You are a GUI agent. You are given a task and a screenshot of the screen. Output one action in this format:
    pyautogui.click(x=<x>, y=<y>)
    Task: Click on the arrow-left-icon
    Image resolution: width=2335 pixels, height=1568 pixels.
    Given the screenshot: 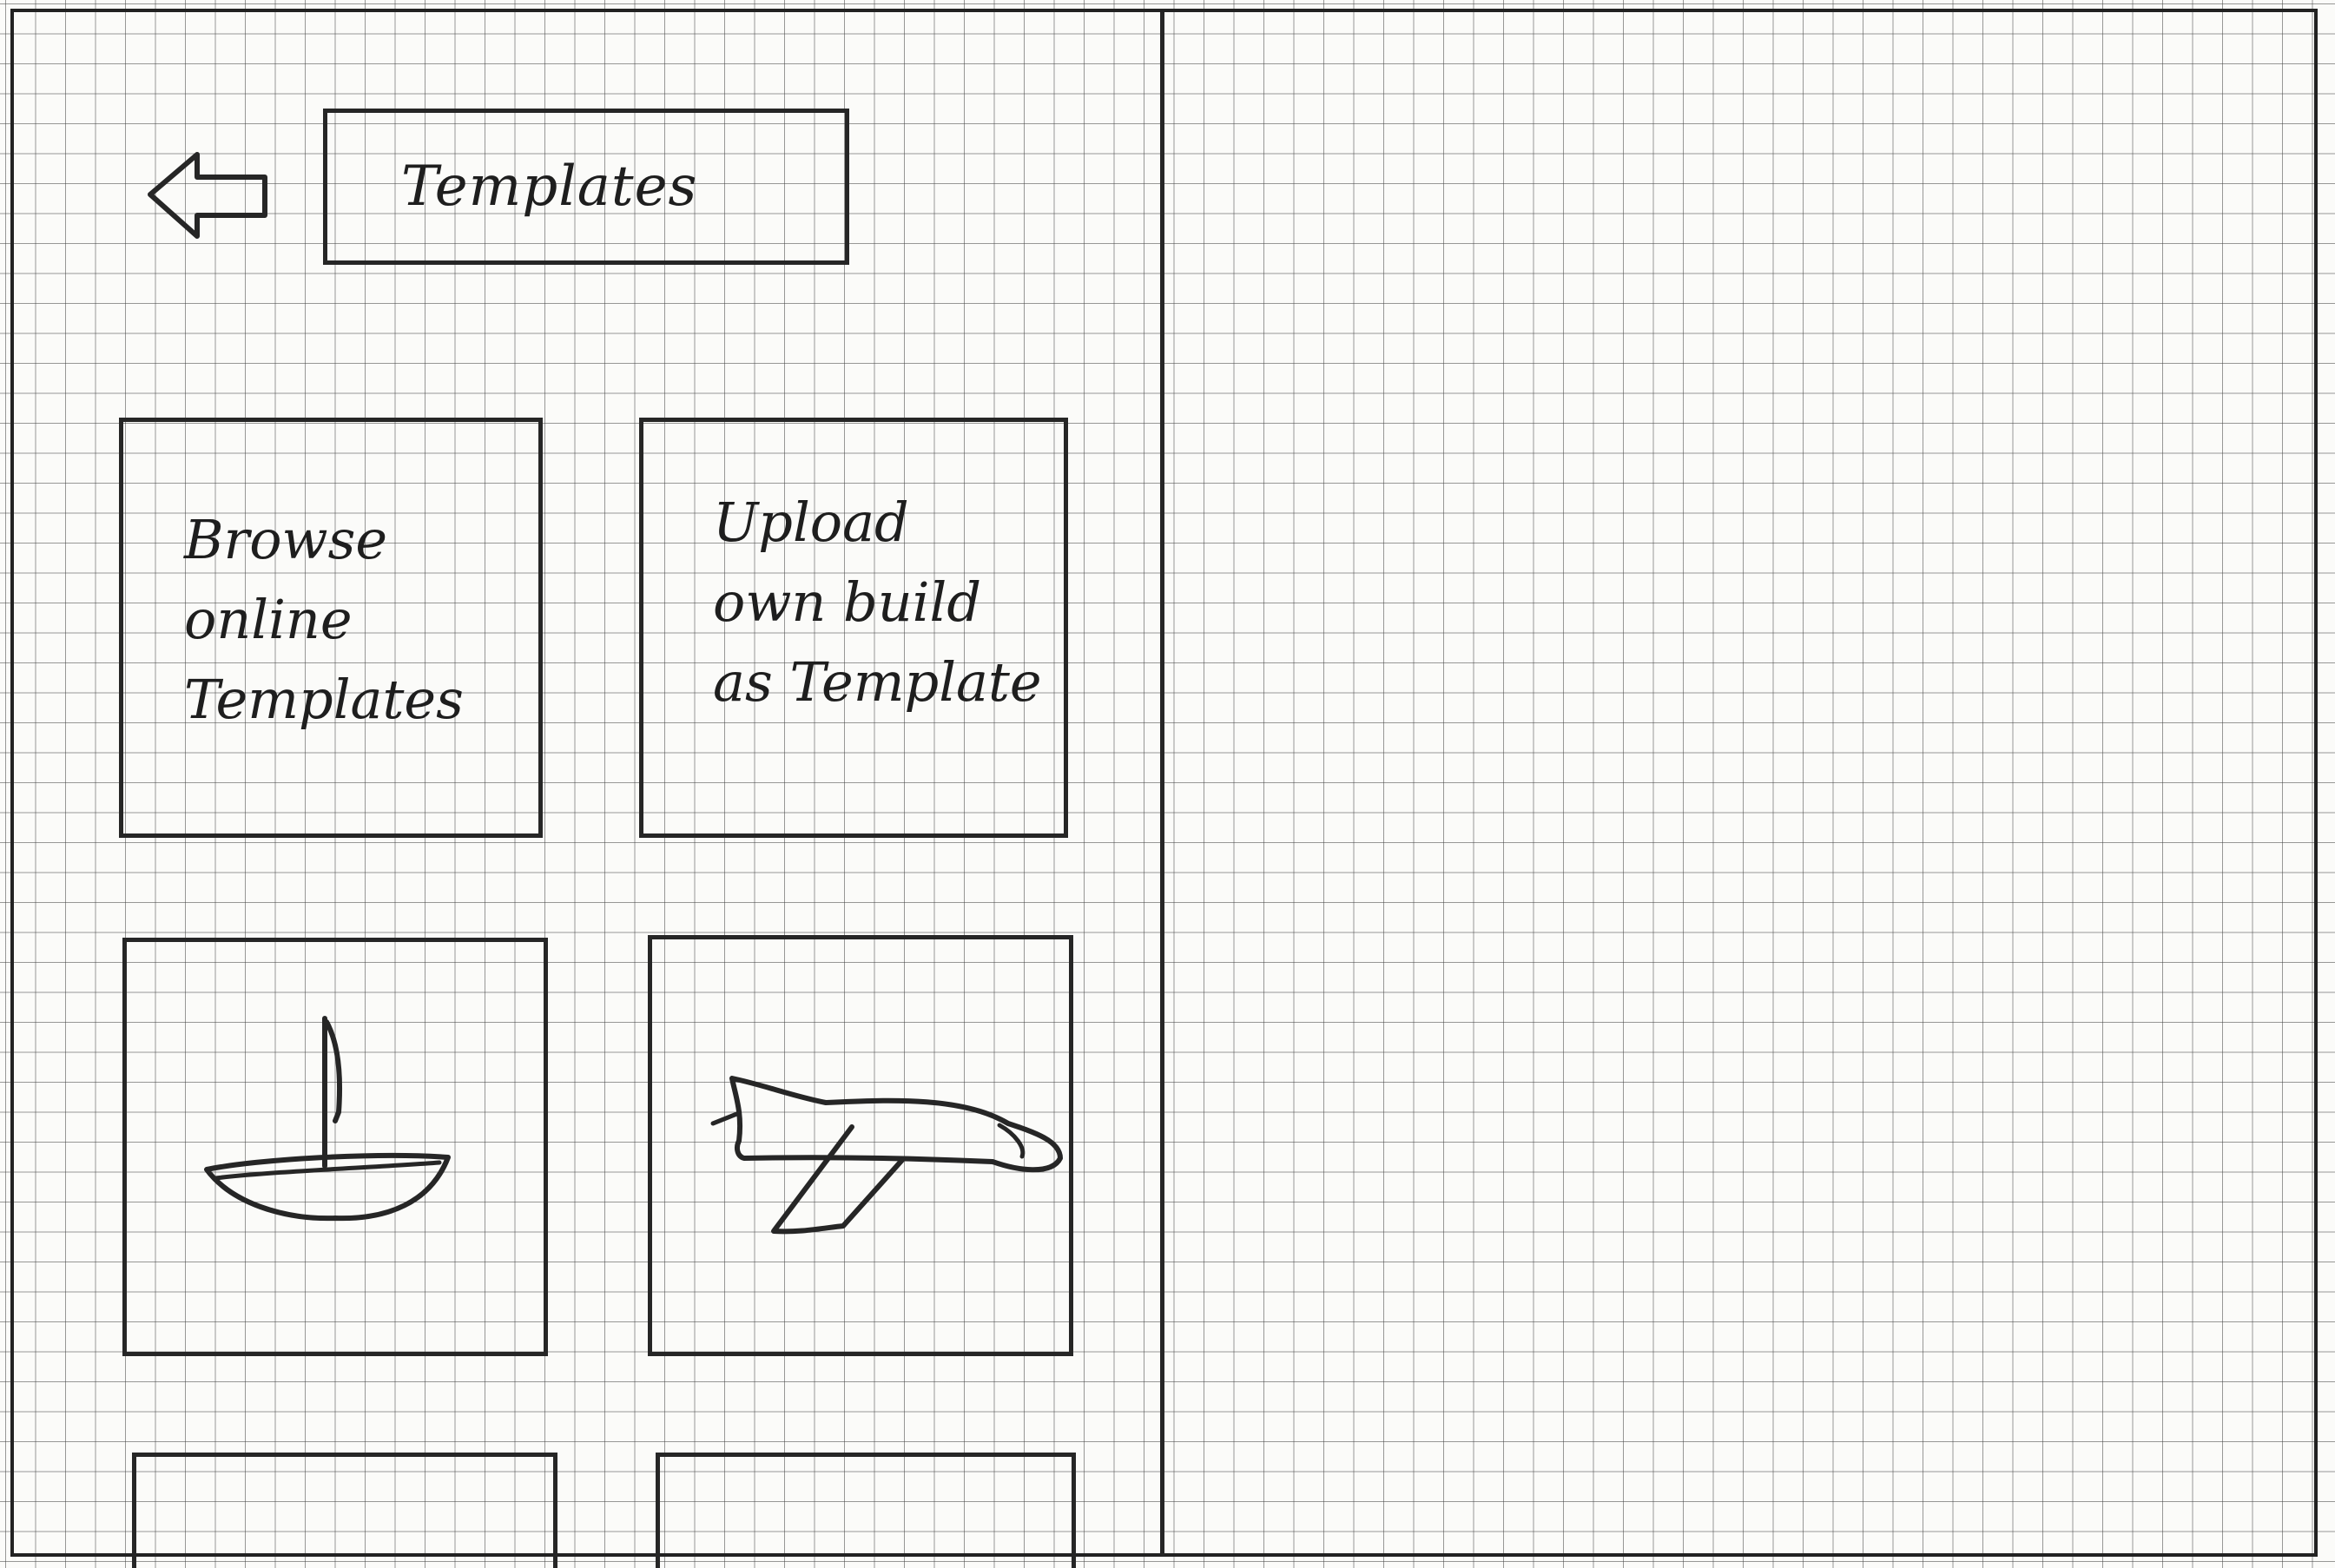 What is the action you would take?
    pyautogui.click(x=207, y=195)
    